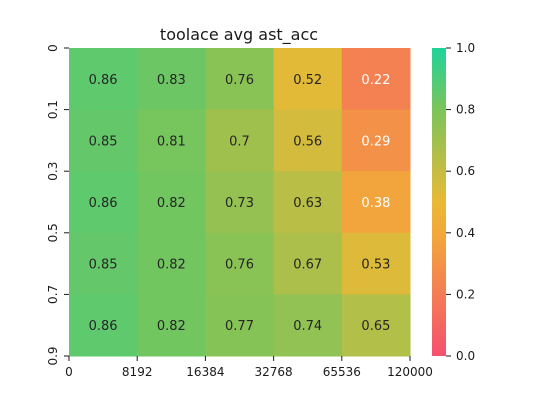 The height and width of the screenshot is (400, 550). Describe the element at coordinates (53, 171) in the screenshot. I see `y-tick-label: 0.3` at that location.